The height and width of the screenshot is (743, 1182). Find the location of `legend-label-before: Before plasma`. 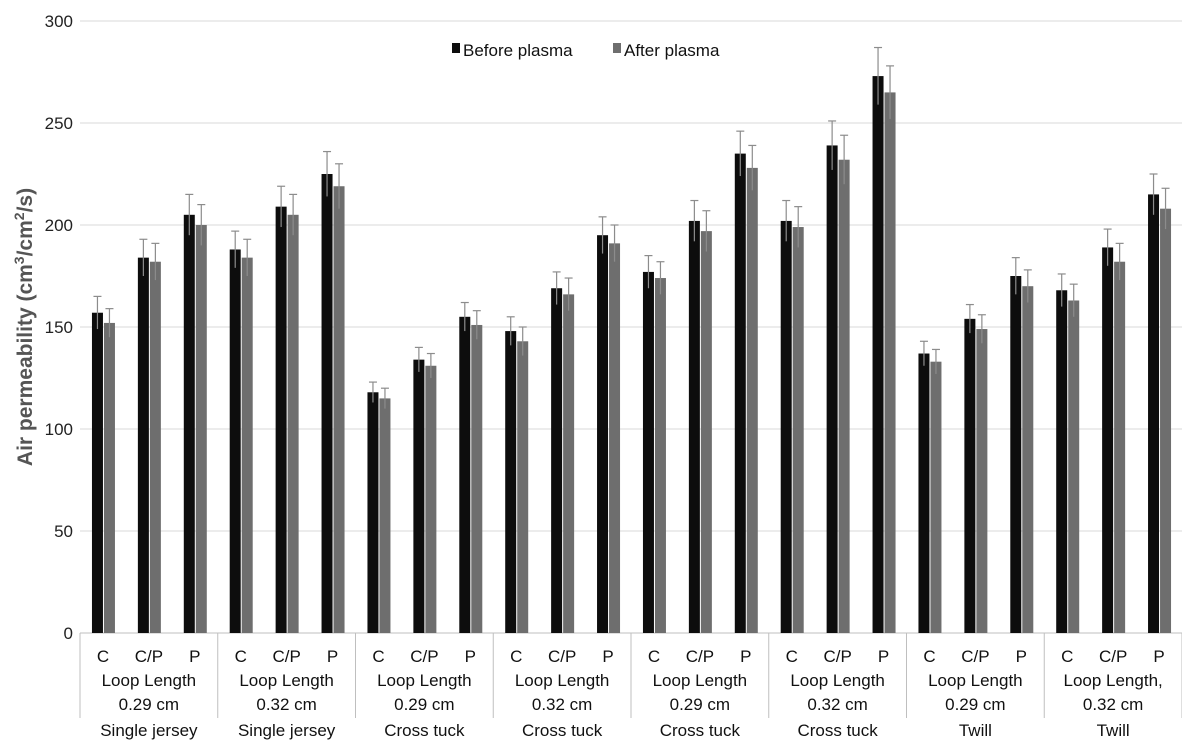

legend-label-before: Before plasma is located at coordinates (518, 50).